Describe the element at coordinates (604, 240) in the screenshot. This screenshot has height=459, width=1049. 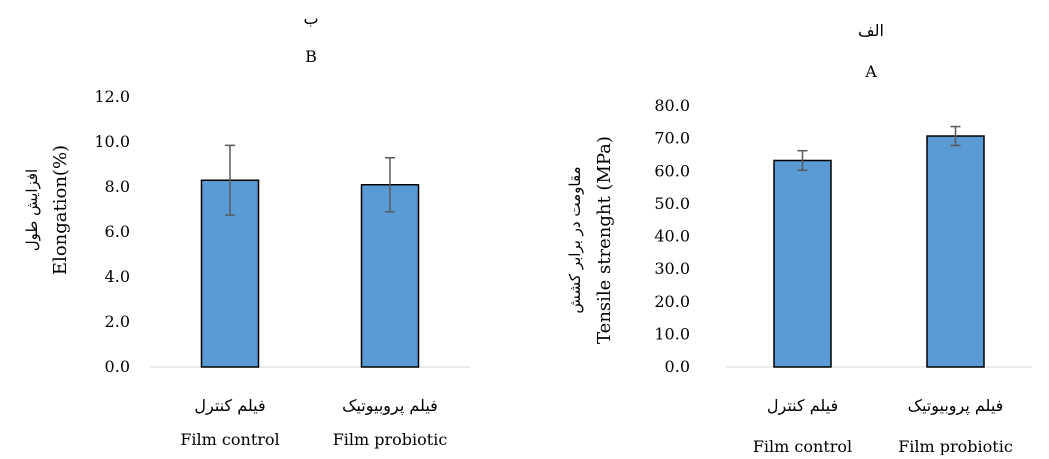
I see `chart-a-y-axis-label: Tensile strenght (MPa)` at that location.